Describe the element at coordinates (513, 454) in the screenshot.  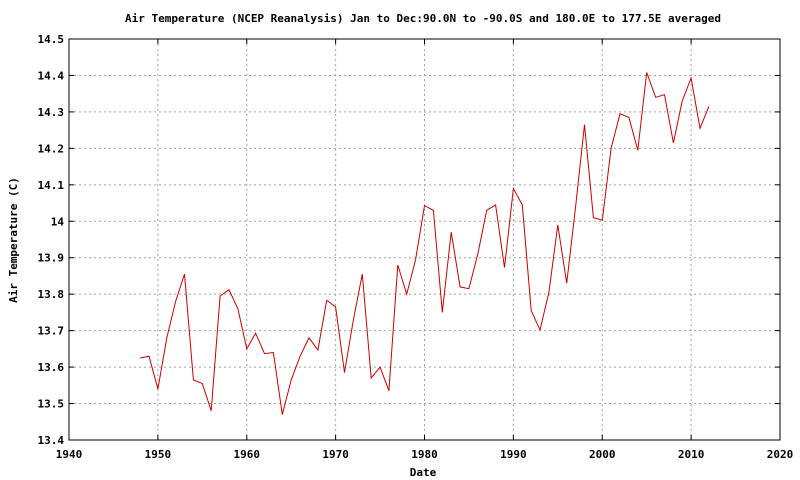
I see `x-tick-label: 1990` at that location.